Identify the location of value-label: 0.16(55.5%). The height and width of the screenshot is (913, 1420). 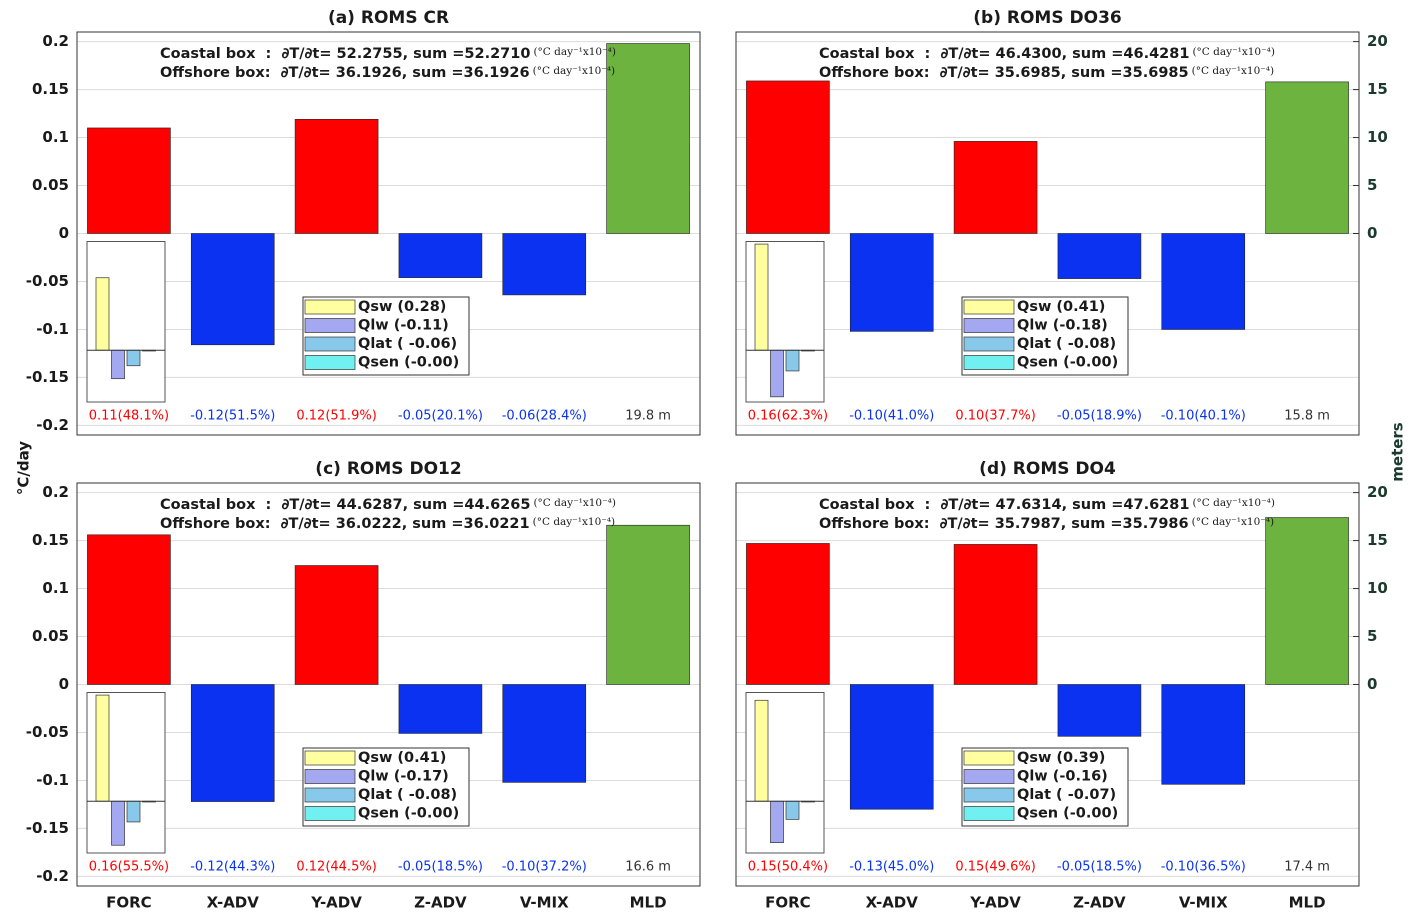
(129, 867).